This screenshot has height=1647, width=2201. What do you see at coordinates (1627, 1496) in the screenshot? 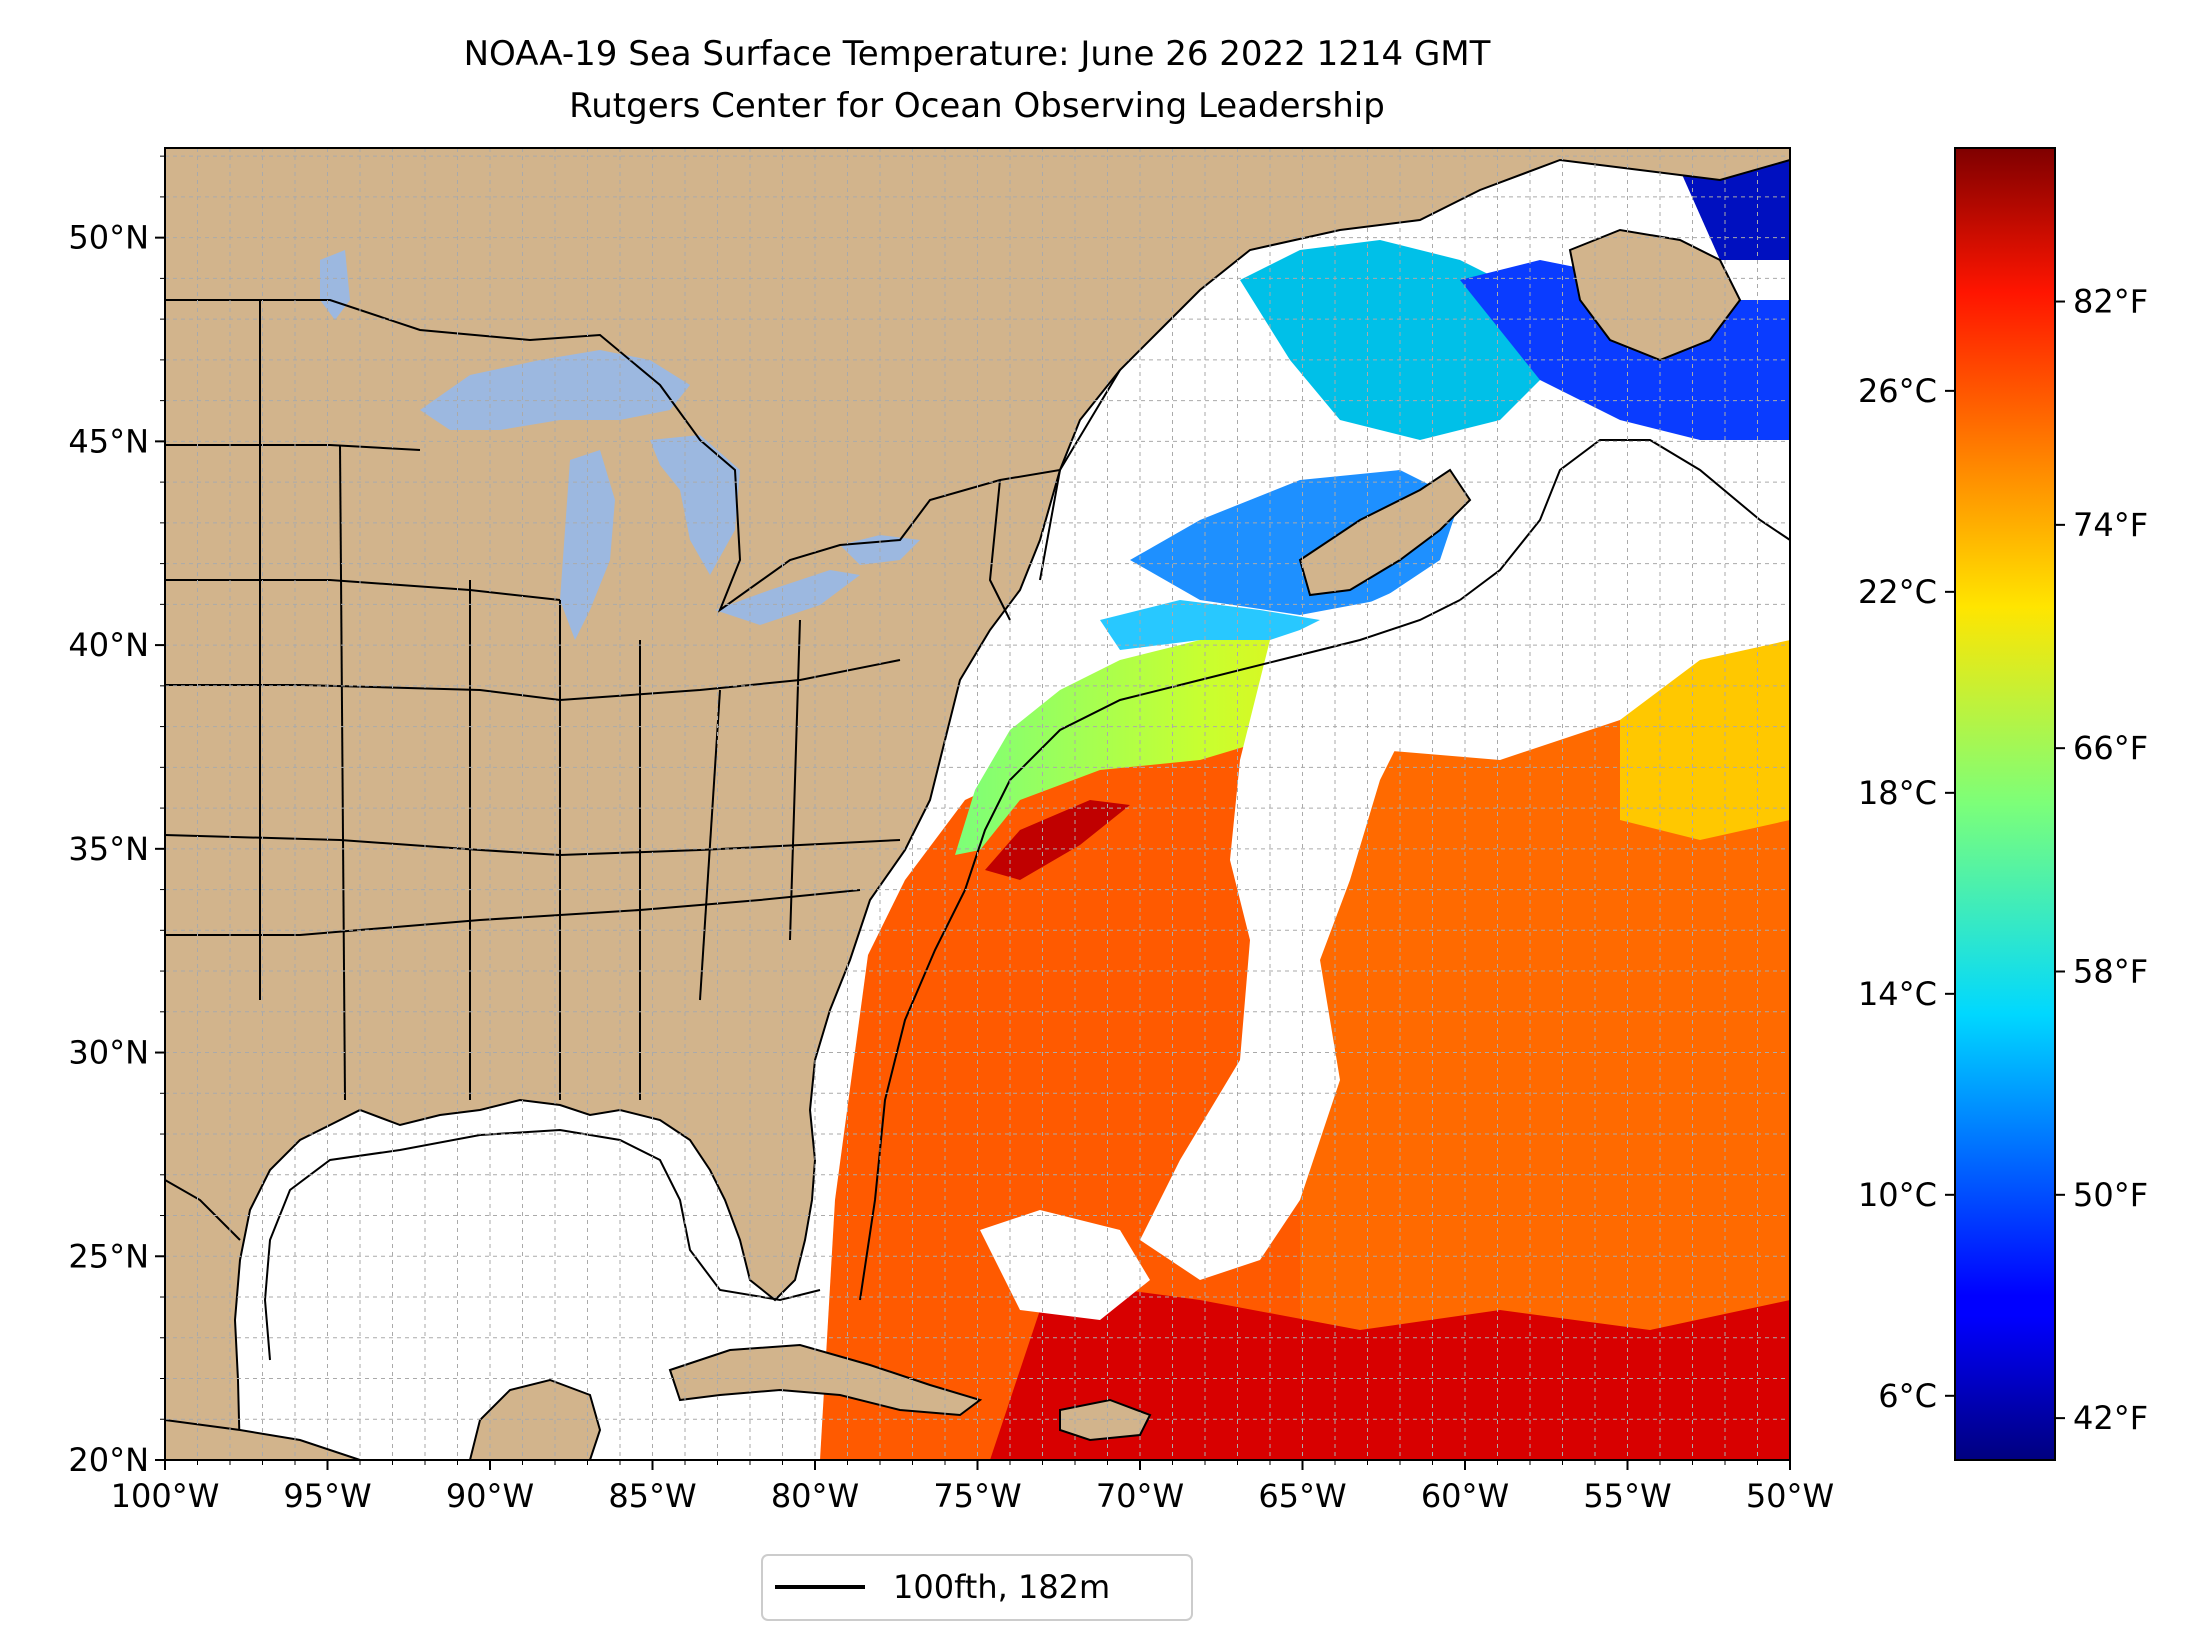
I see `longitude-tick-label: 55°W` at bounding box center [1627, 1496].